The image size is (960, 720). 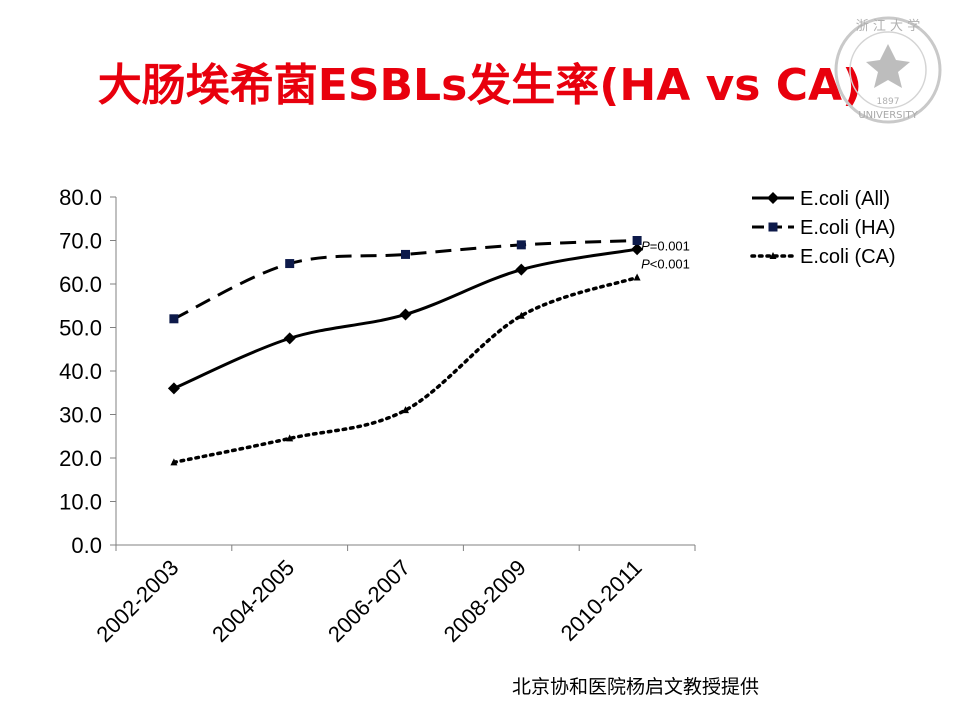 What do you see at coordinates (601, 600) in the screenshot?
I see `x-tick-label: 2010-2011` at bounding box center [601, 600].